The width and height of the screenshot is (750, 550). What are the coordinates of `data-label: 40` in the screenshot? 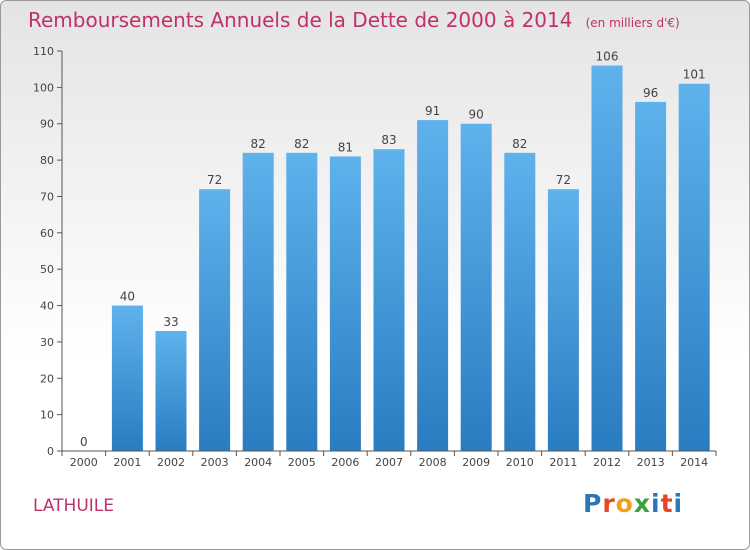 It's located at (127, 297).